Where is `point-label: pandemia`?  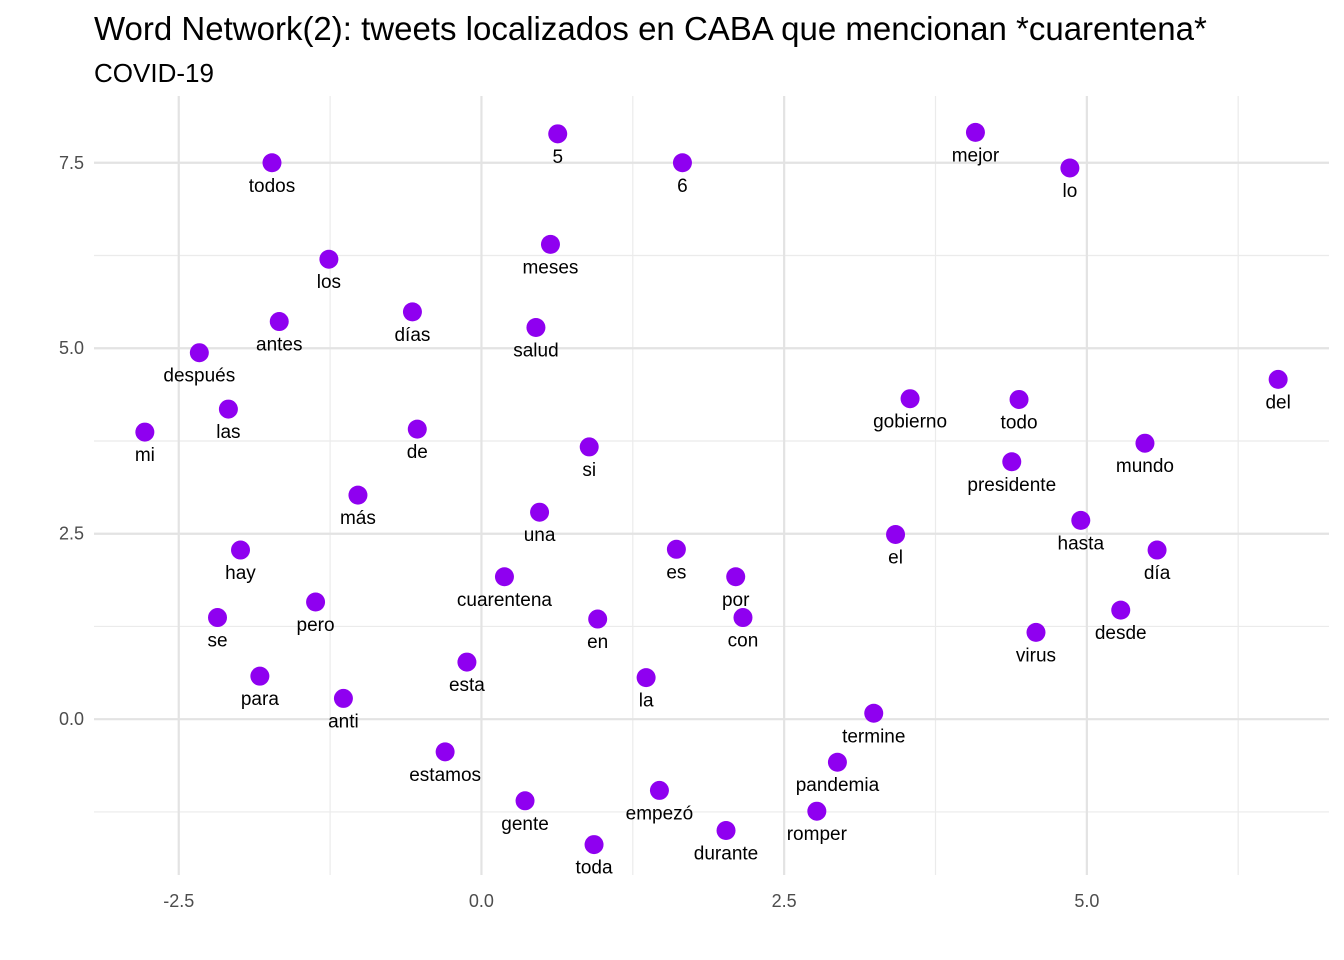
point-label: pandemia is located at coordinates (838, 785).